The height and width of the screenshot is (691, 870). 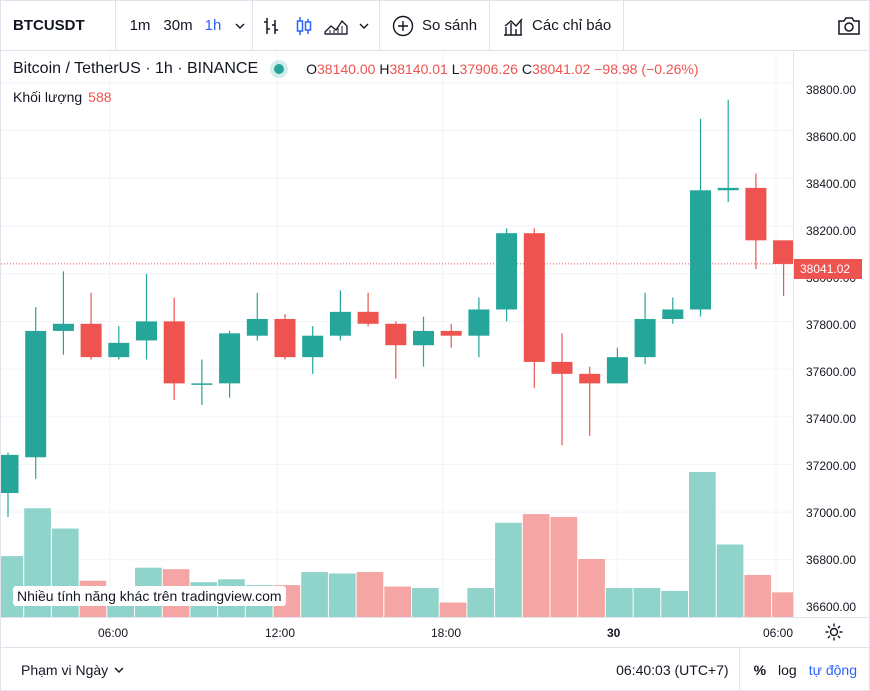 I want to click on high-label: H, so click(x=384, y=69).